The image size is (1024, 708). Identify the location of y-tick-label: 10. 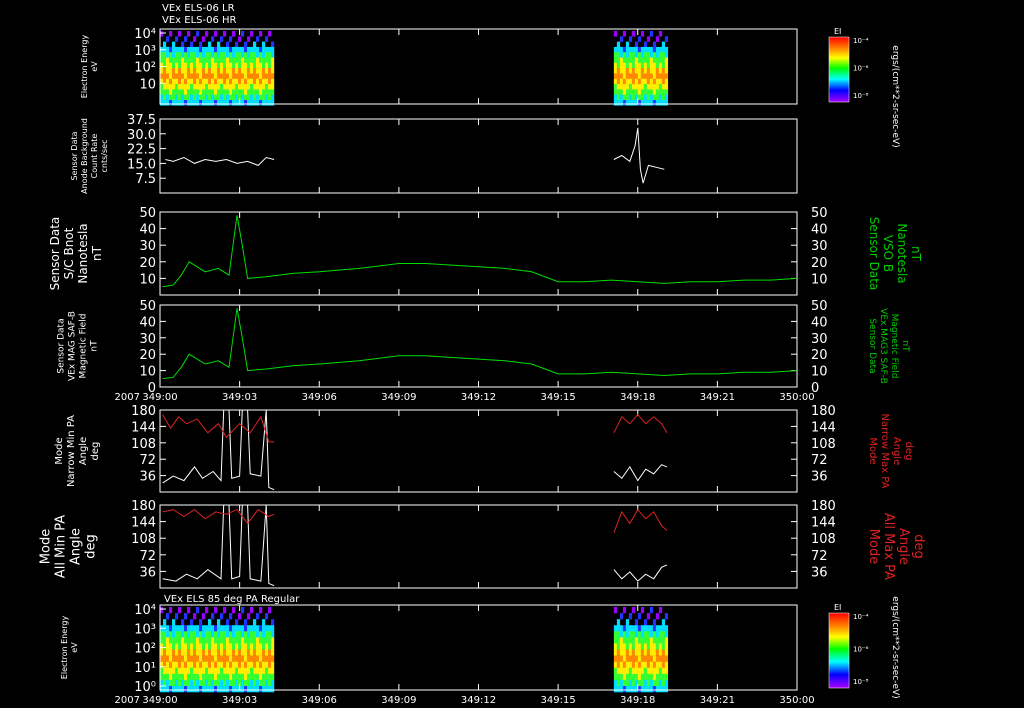
(147, 84).